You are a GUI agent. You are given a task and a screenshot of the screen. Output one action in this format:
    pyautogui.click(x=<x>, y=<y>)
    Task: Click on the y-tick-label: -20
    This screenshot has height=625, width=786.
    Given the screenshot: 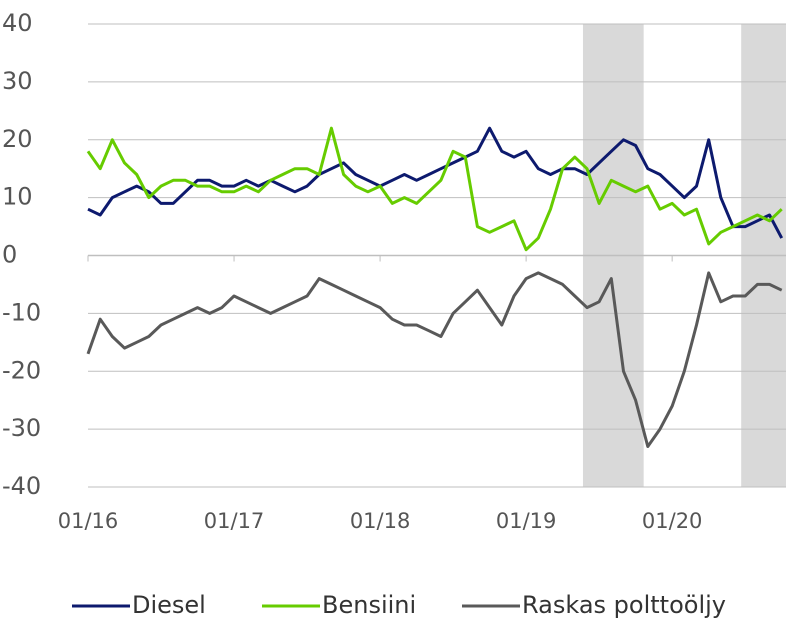 What is the action you would take?
    pyautogui.click(x=21, y=370)
    